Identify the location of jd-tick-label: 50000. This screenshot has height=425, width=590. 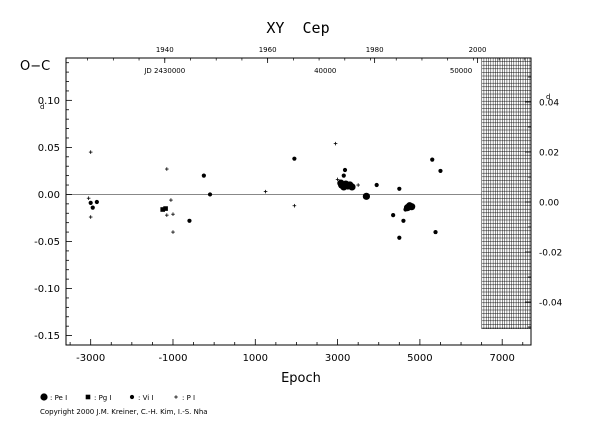
(461, 71).